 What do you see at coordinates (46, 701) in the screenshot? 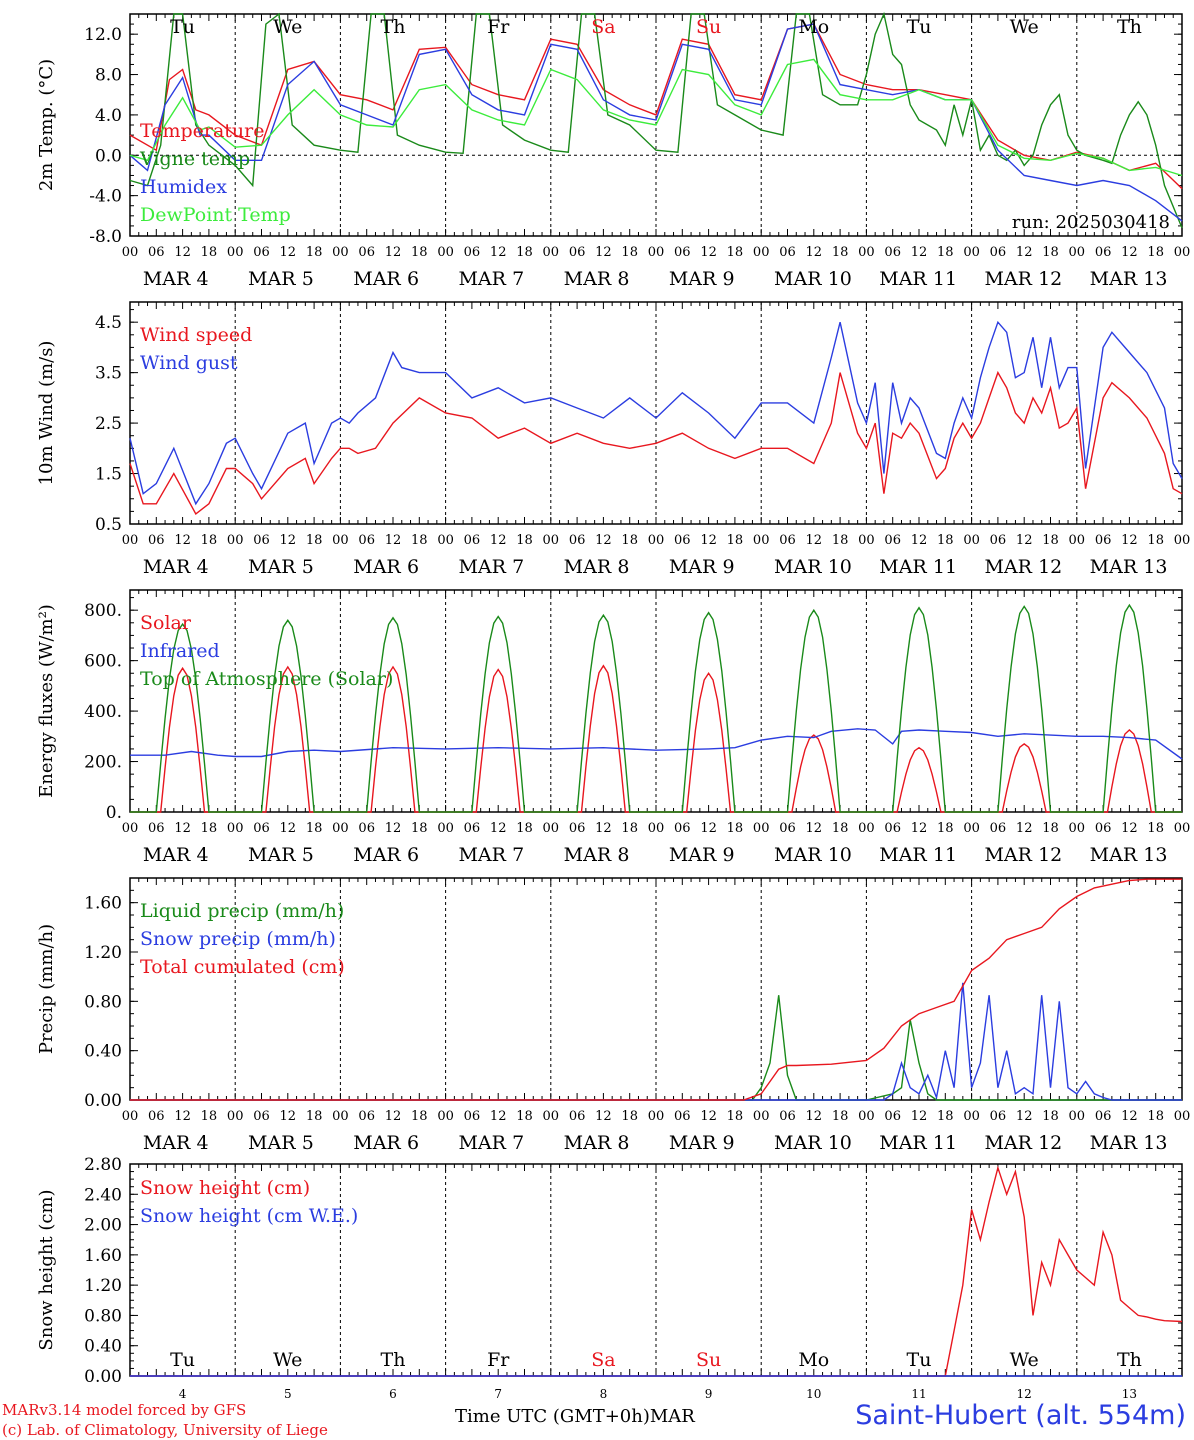
I see `y-axis-title: Energy fluxes (W/m²)` at bounding box center [46, 701].